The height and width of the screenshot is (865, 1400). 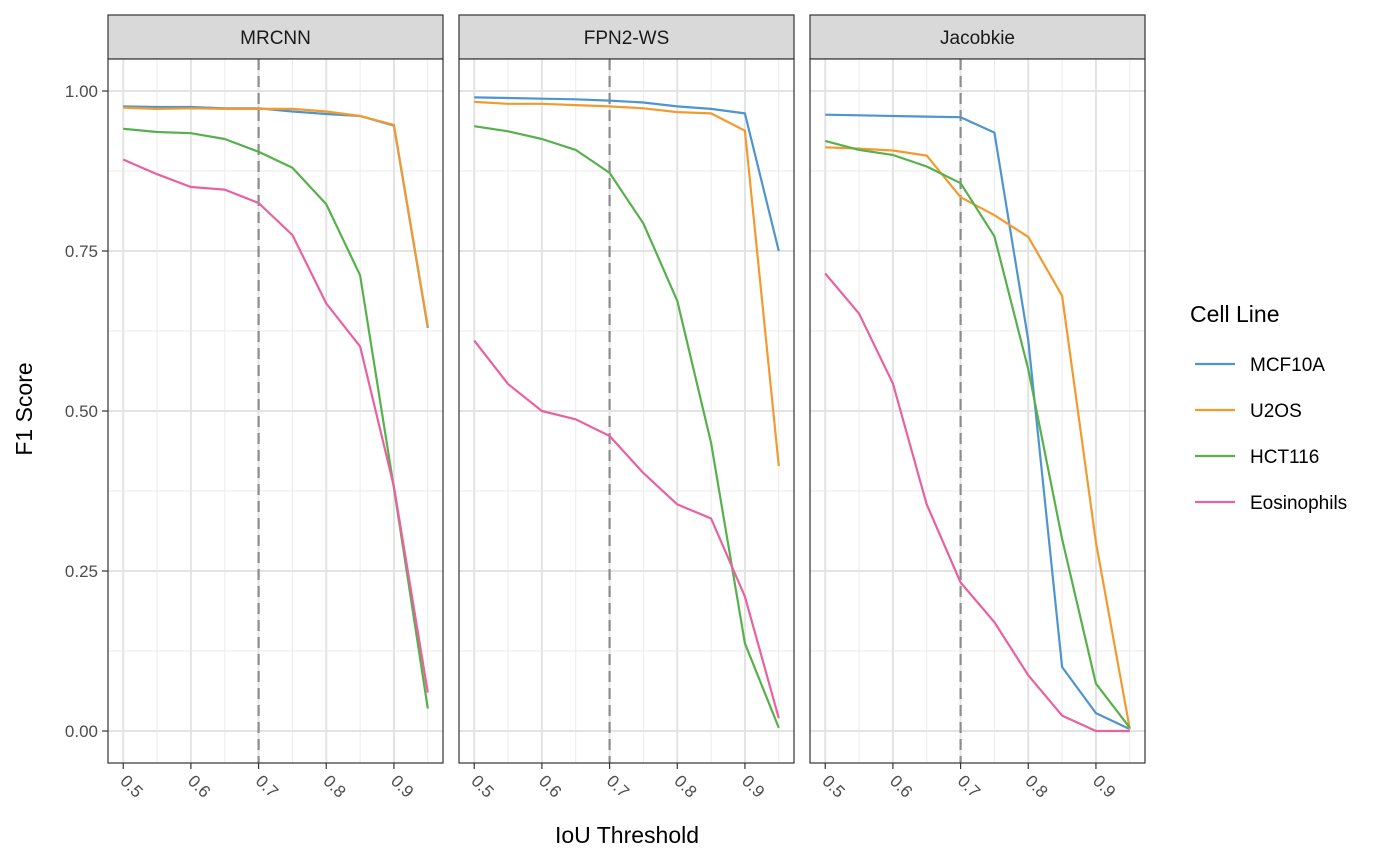 I want to click on facet-strip-label: Jacobkie, so click(x=977, y=38).